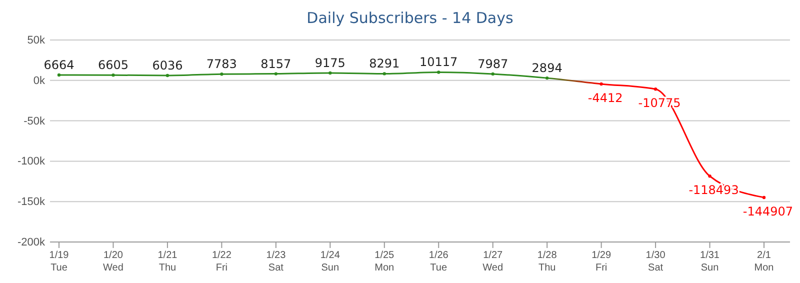  Describe the element at coordinates (493, 63) in the screenshot. I see `data-label: 7987` at that location.